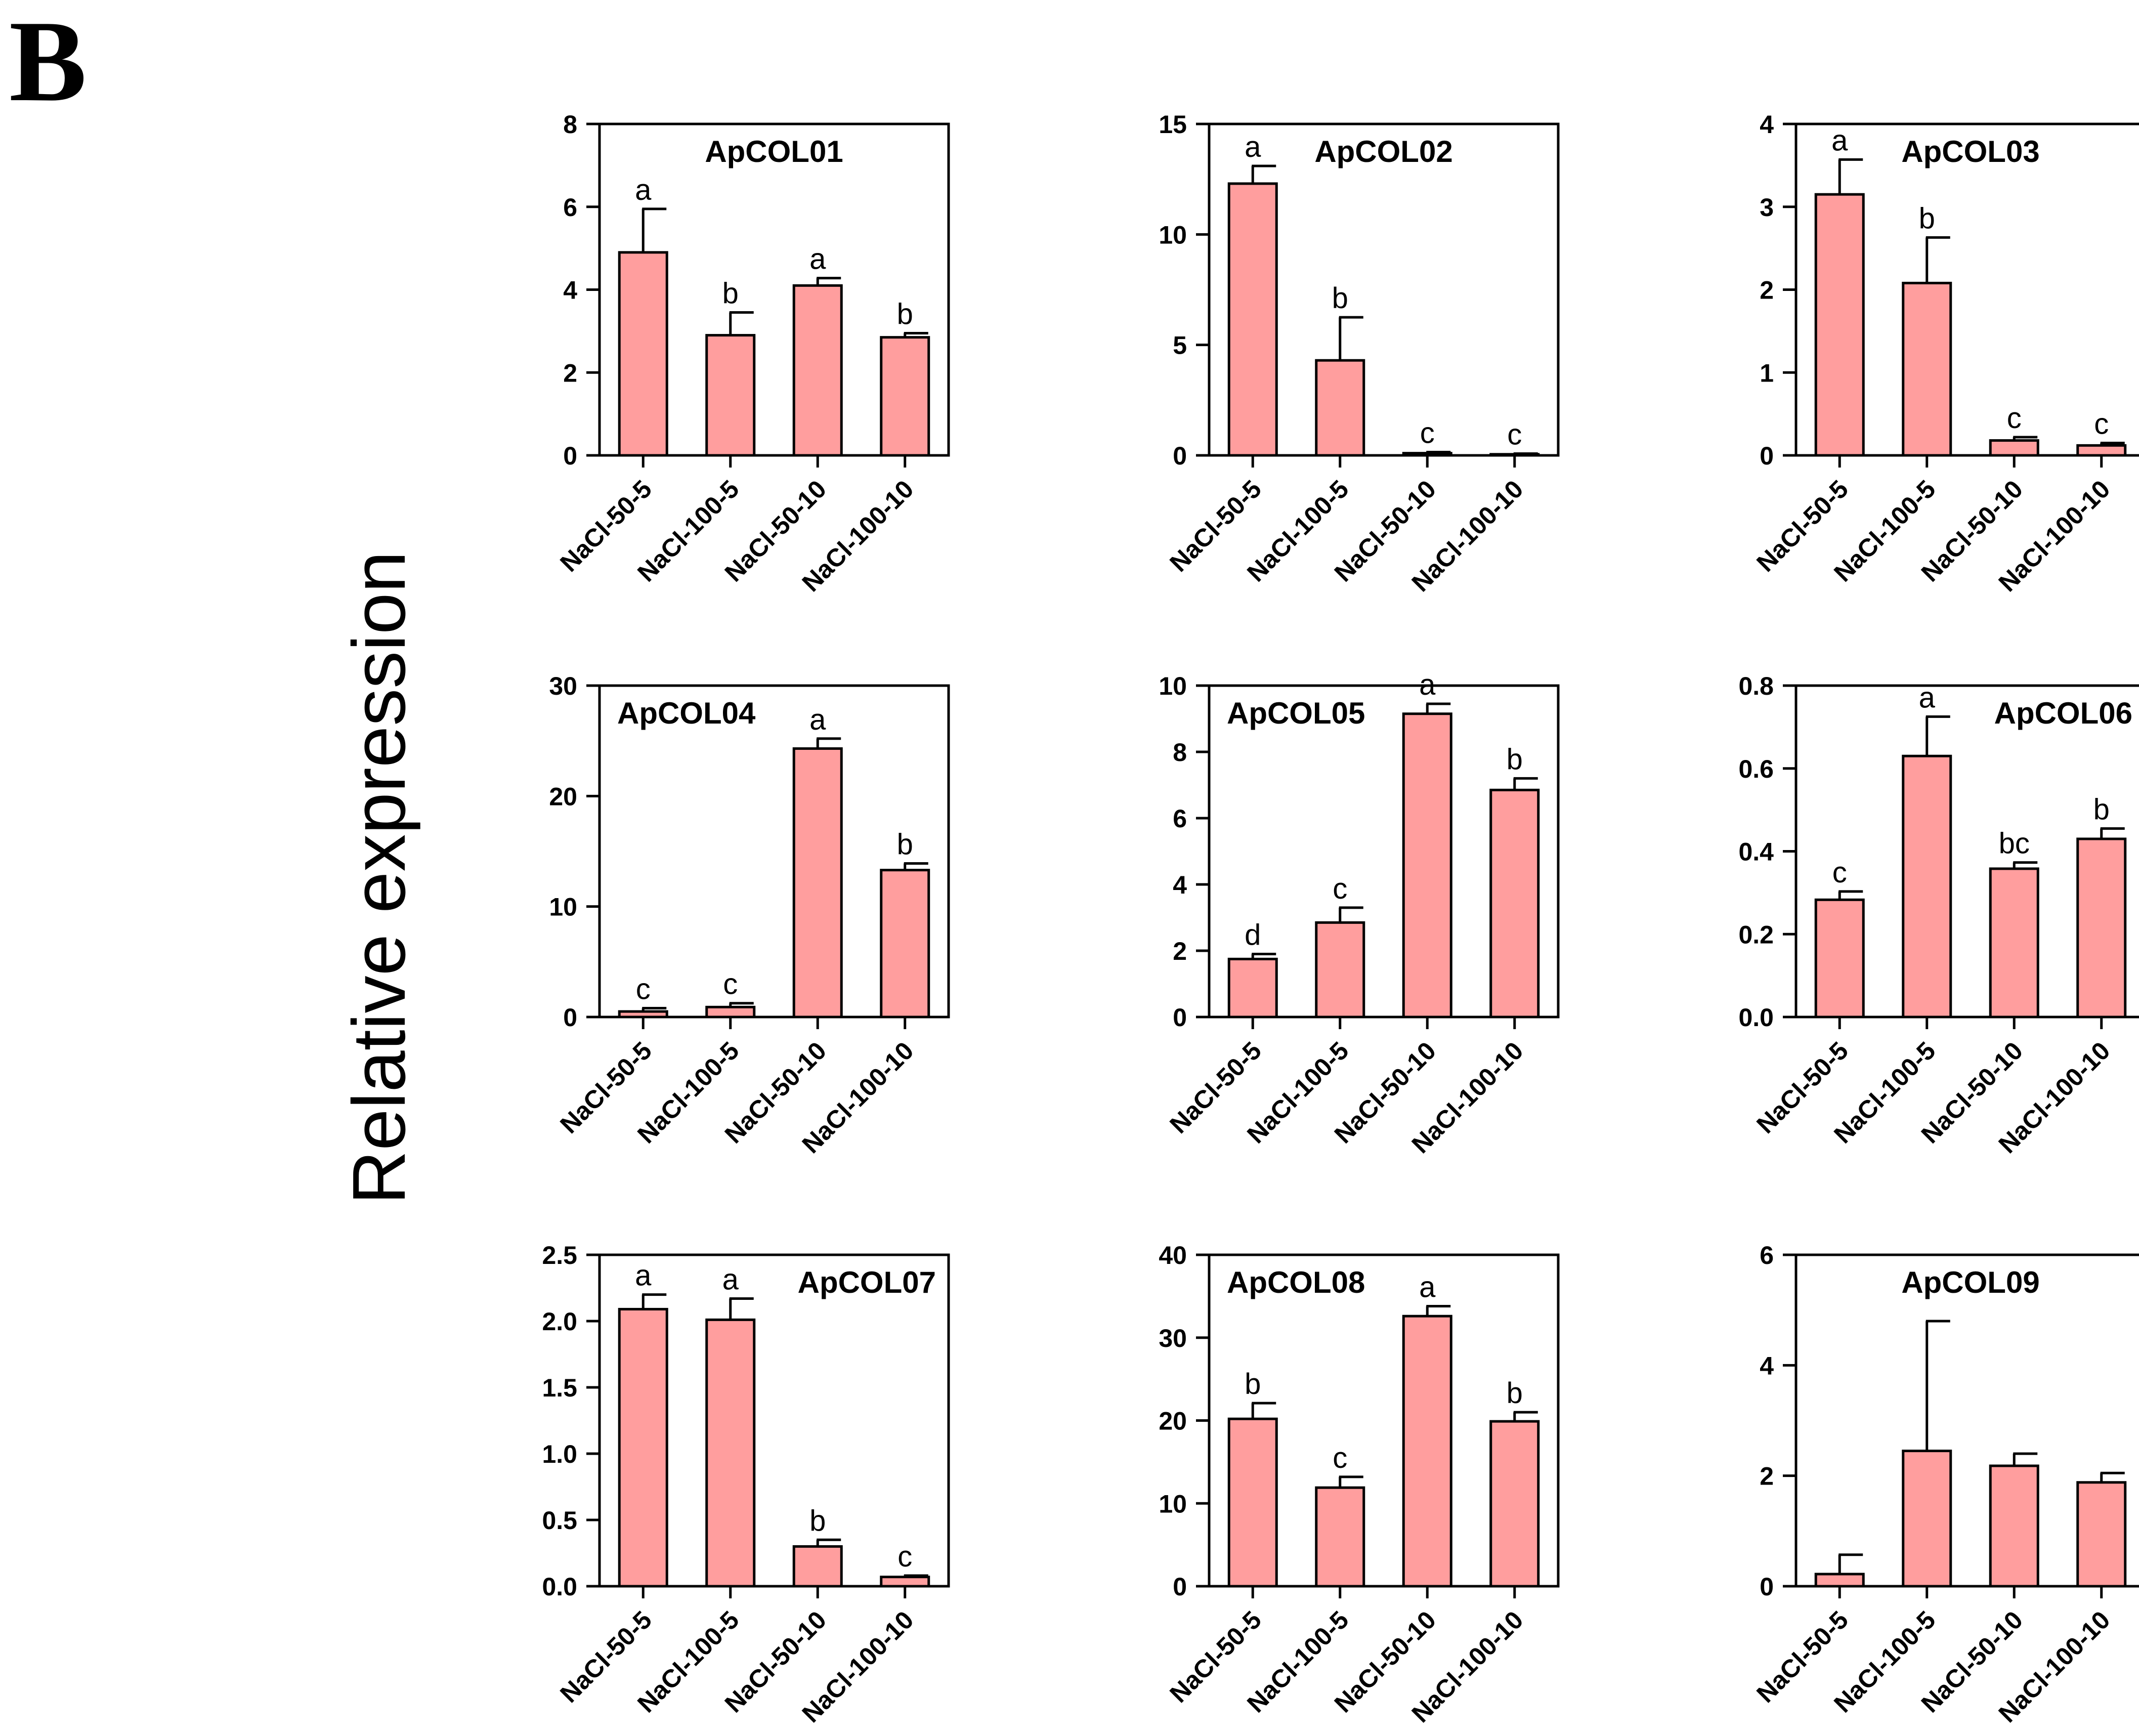 Image resolution: width=2139 pixels, height=1736 pixels. I want to click on chart-title: ApCOL03, so click(1970, 151).